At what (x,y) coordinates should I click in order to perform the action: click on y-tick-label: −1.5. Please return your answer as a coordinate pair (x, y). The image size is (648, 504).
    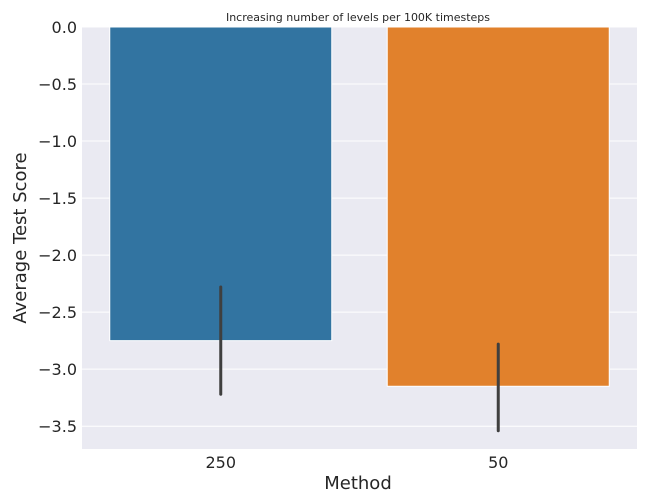
    Looking at the image, I should click on (57, 198).